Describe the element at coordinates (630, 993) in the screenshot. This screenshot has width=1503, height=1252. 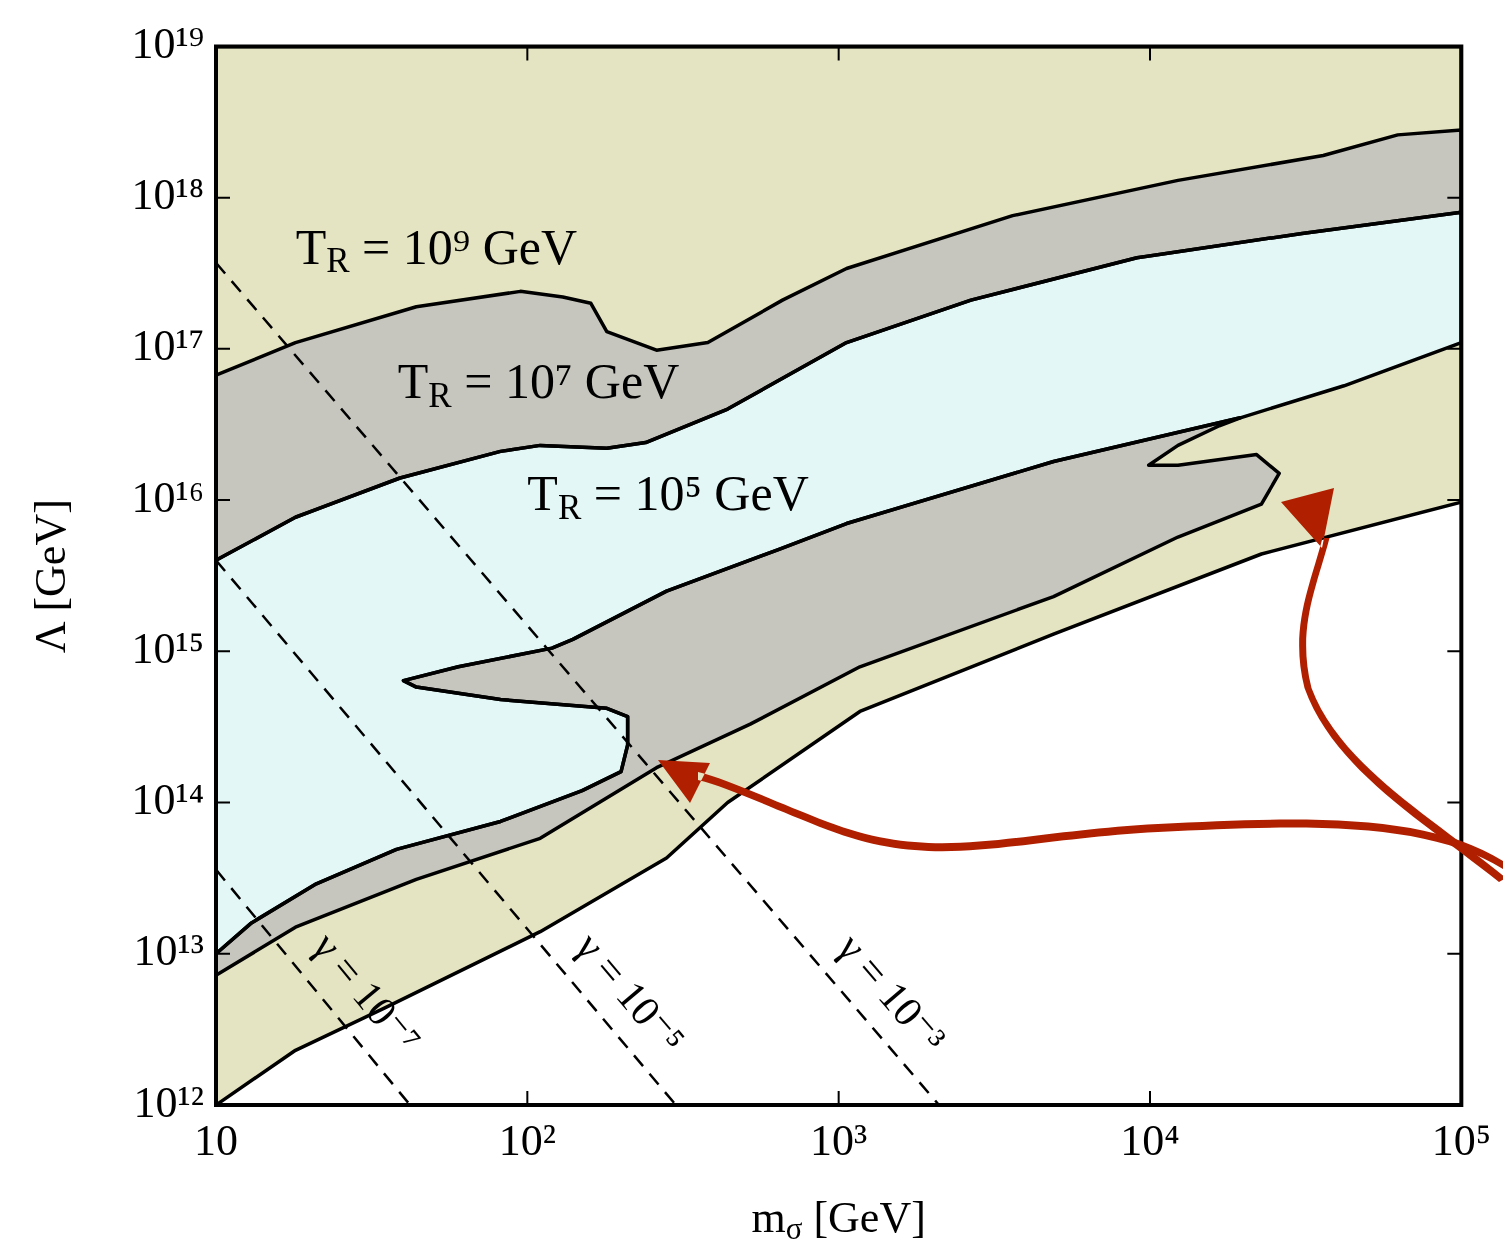
I see `text: γ = 10⁻⁵` at that location.